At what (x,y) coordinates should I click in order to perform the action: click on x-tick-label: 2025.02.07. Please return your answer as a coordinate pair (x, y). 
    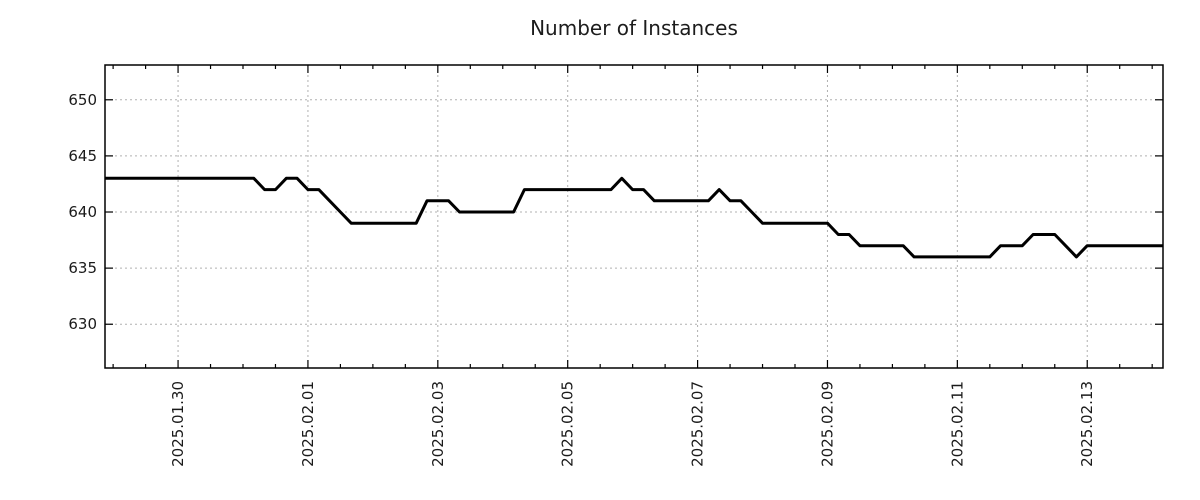
    Looking at the image, I should click on (698, 424).